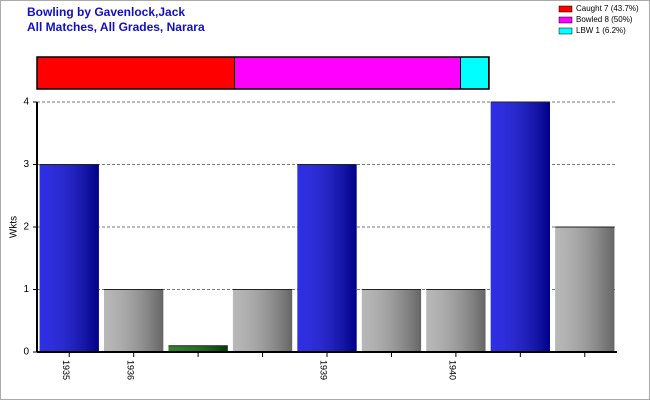 This screenshot has width=650, height=400. Describe the element at coordinates (116, 27) in the screenshot. I see `chart-subtitle: All Matches, All Grades, Narara` at that location.